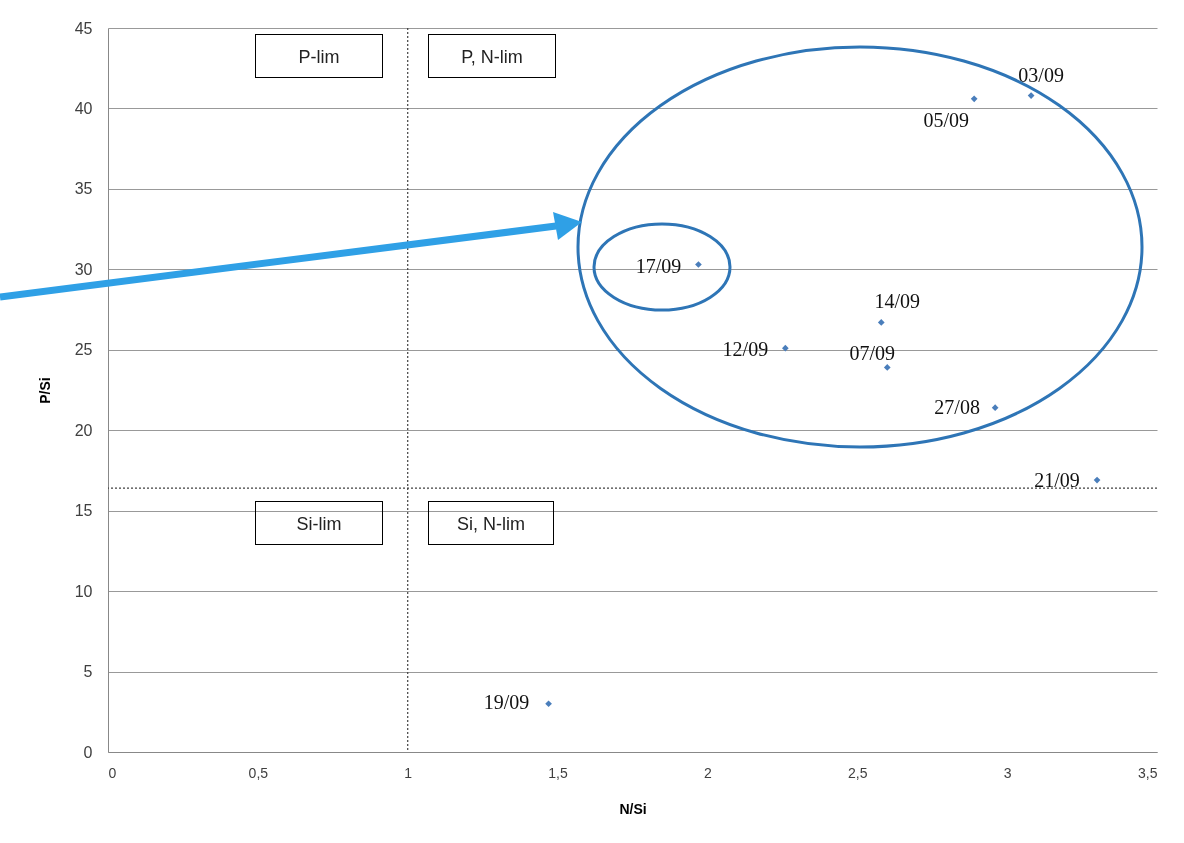 Image resolution: width=1184 pixels, height=843 pixels. I want to click on y-tick-label: 10, so click(83, 591).